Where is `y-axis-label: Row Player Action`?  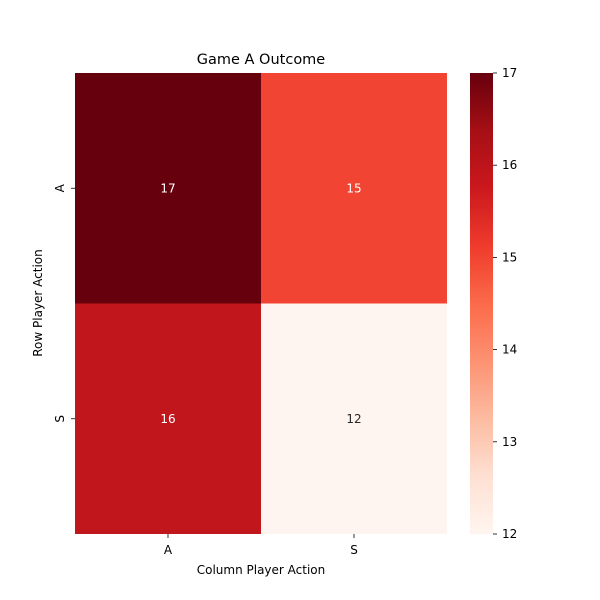
y-axis-label: Row Player Action is located at coordinates (38, 303).